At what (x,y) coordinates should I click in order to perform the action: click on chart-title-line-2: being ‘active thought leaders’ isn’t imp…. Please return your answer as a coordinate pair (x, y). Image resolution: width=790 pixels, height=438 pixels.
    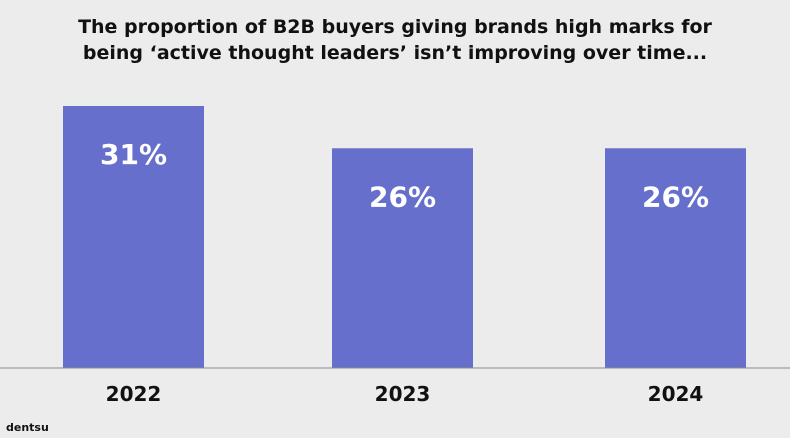
    Looking at the image, I should click on (395, 53).